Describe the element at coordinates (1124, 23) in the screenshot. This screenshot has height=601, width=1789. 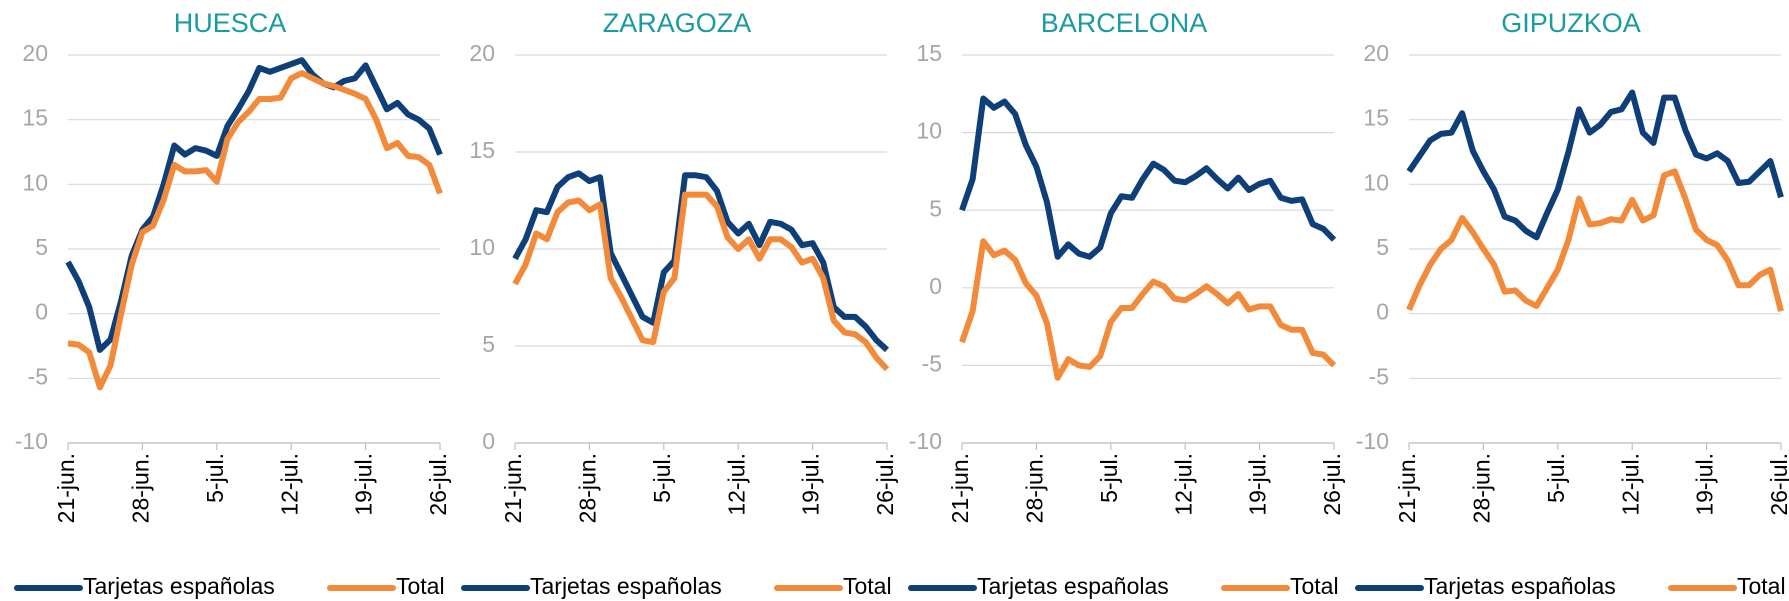
I see `chart-title: BARCELONA` at that location.